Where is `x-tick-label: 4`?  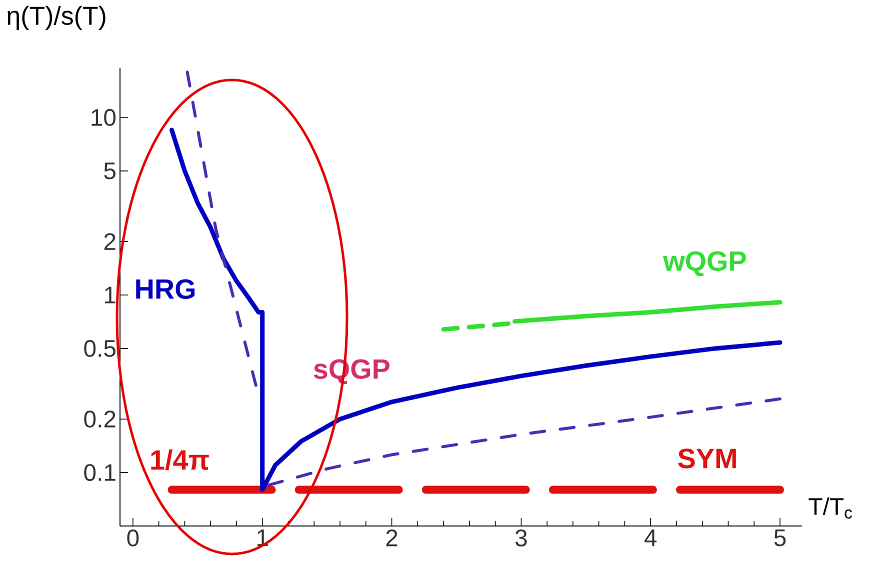
x-tick-label: 4 is located at coordinates (650, 538).